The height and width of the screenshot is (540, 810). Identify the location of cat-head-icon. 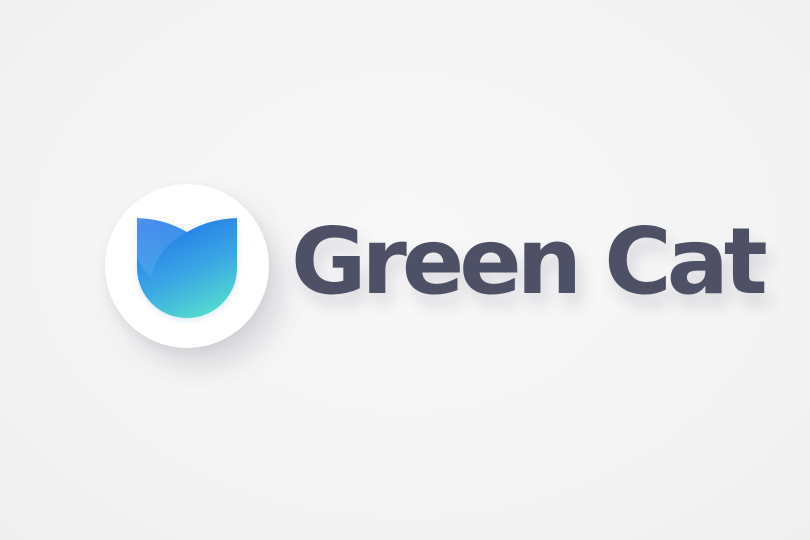
(187, 268).